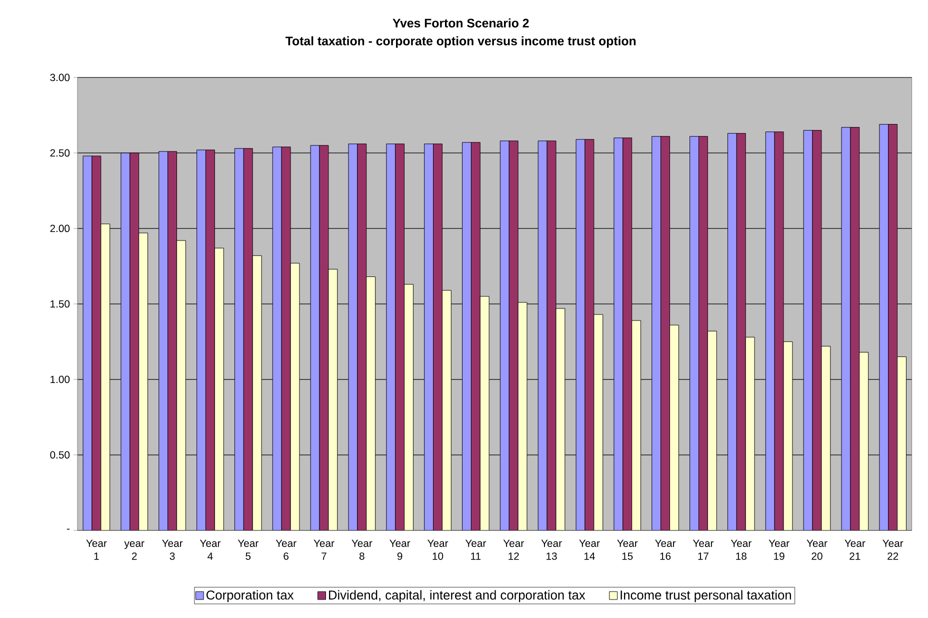 This screenshot has height=618, width=928. What do you see at coordinates (60, 78) in the screenshot?
I see `y-tick-label: 3.00` at bounding box center [60, 78].